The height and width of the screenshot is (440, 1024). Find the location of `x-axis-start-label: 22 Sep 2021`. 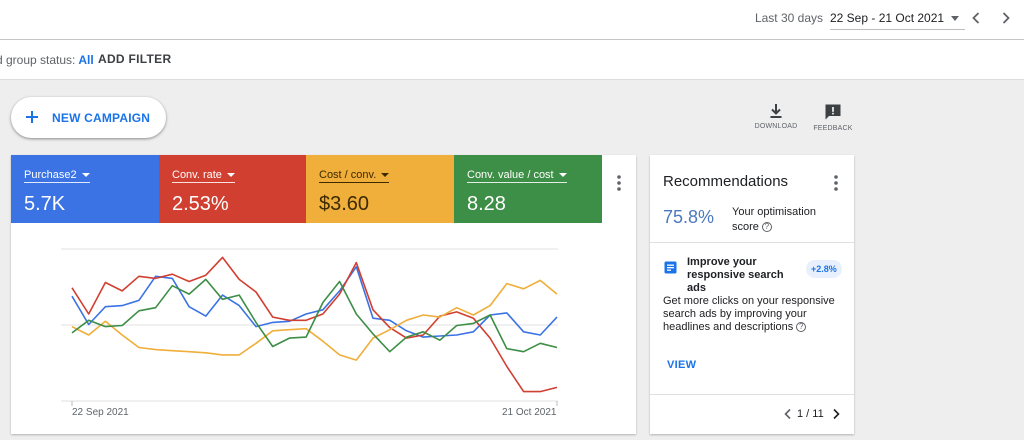

x-axis-start-label: 22 Sep 2021 is located at coordinates (100, 412).